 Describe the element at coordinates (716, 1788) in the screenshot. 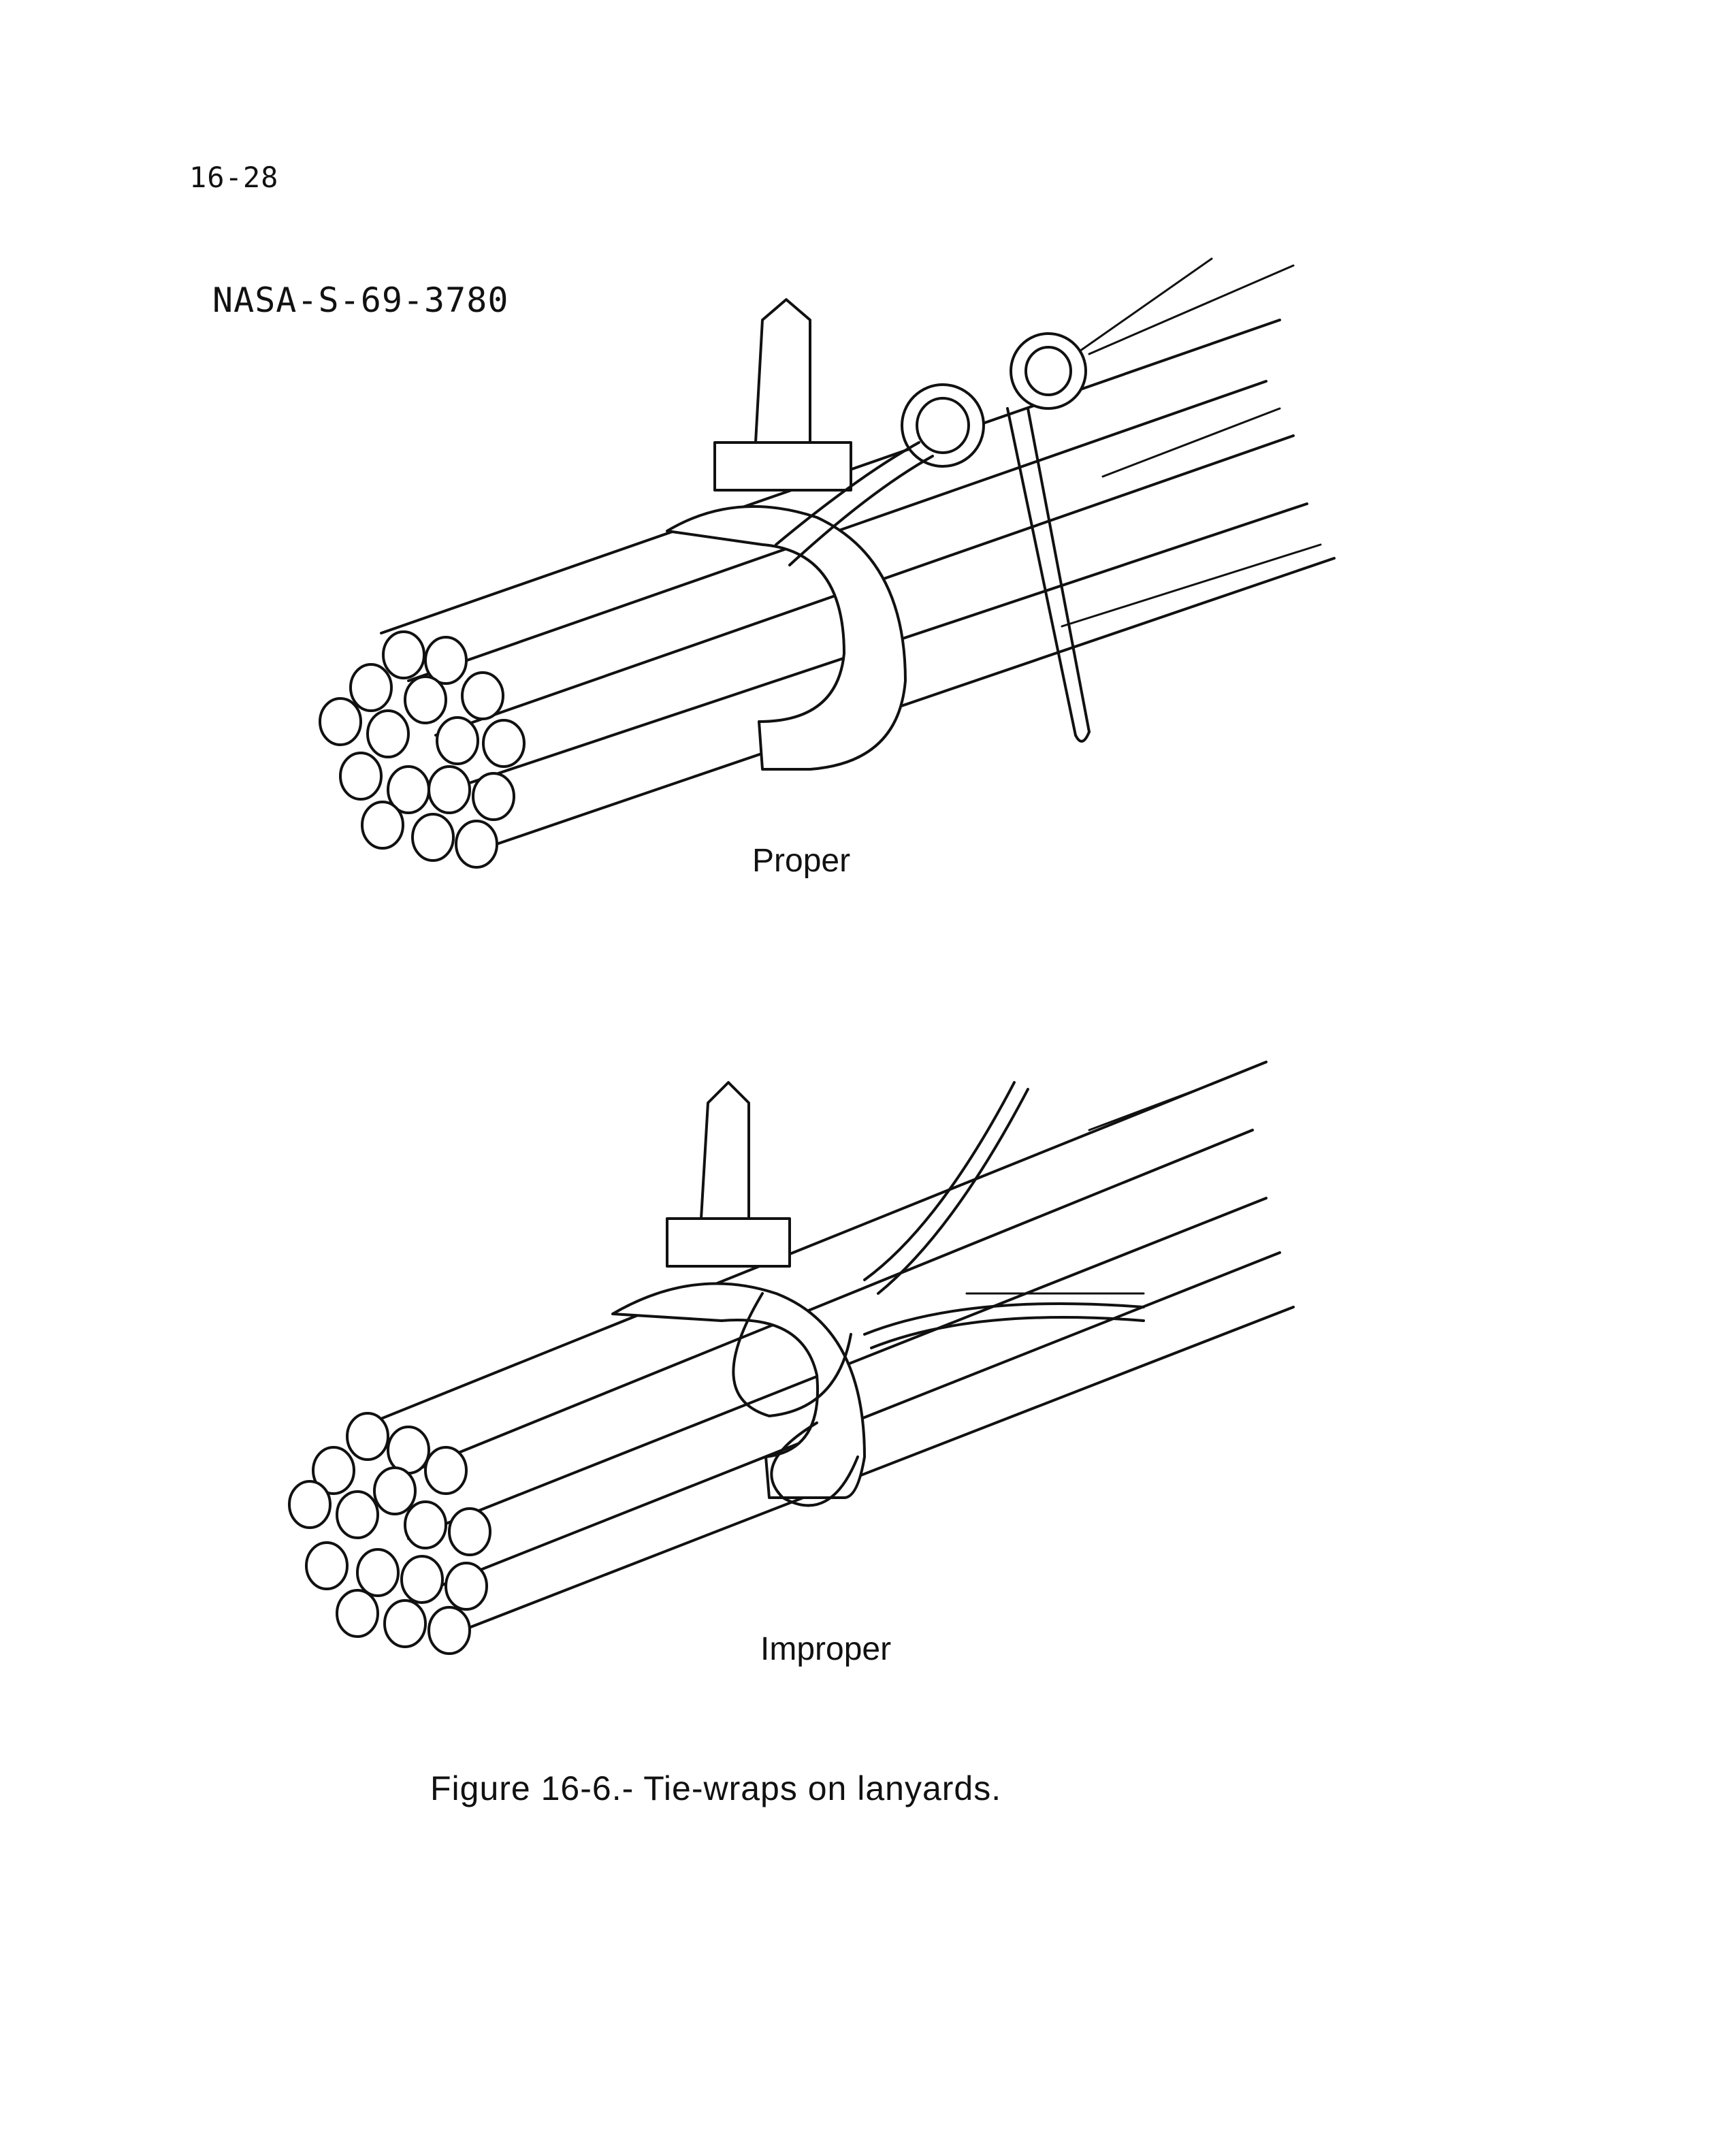

I see `figure-caption: Figure 16-6.- Tie-wraps on lanyards.` at that location.